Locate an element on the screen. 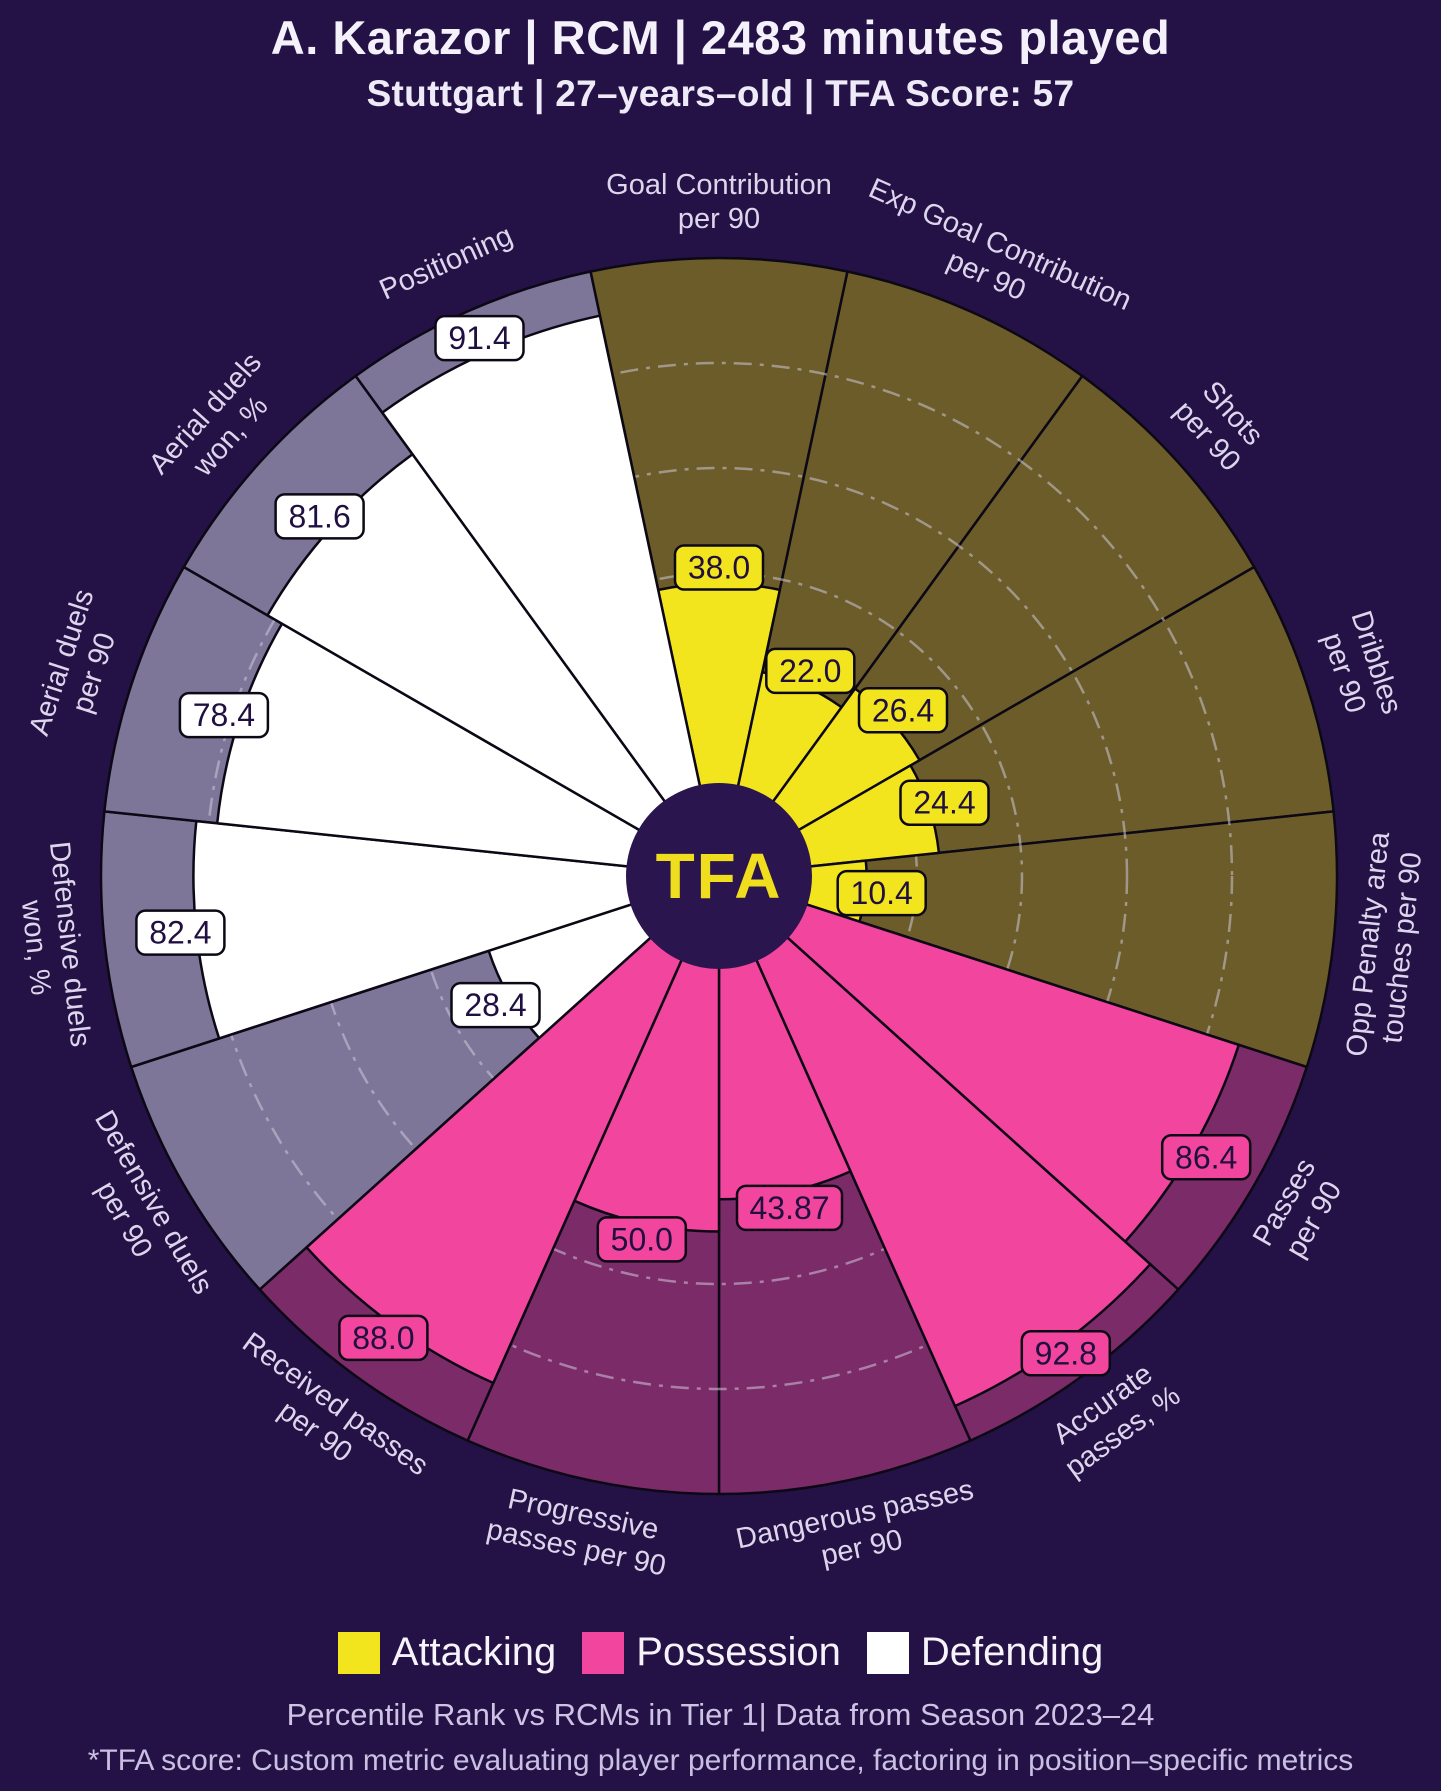  value-badge-text: 22.0 is located at coordinates (810, 671).